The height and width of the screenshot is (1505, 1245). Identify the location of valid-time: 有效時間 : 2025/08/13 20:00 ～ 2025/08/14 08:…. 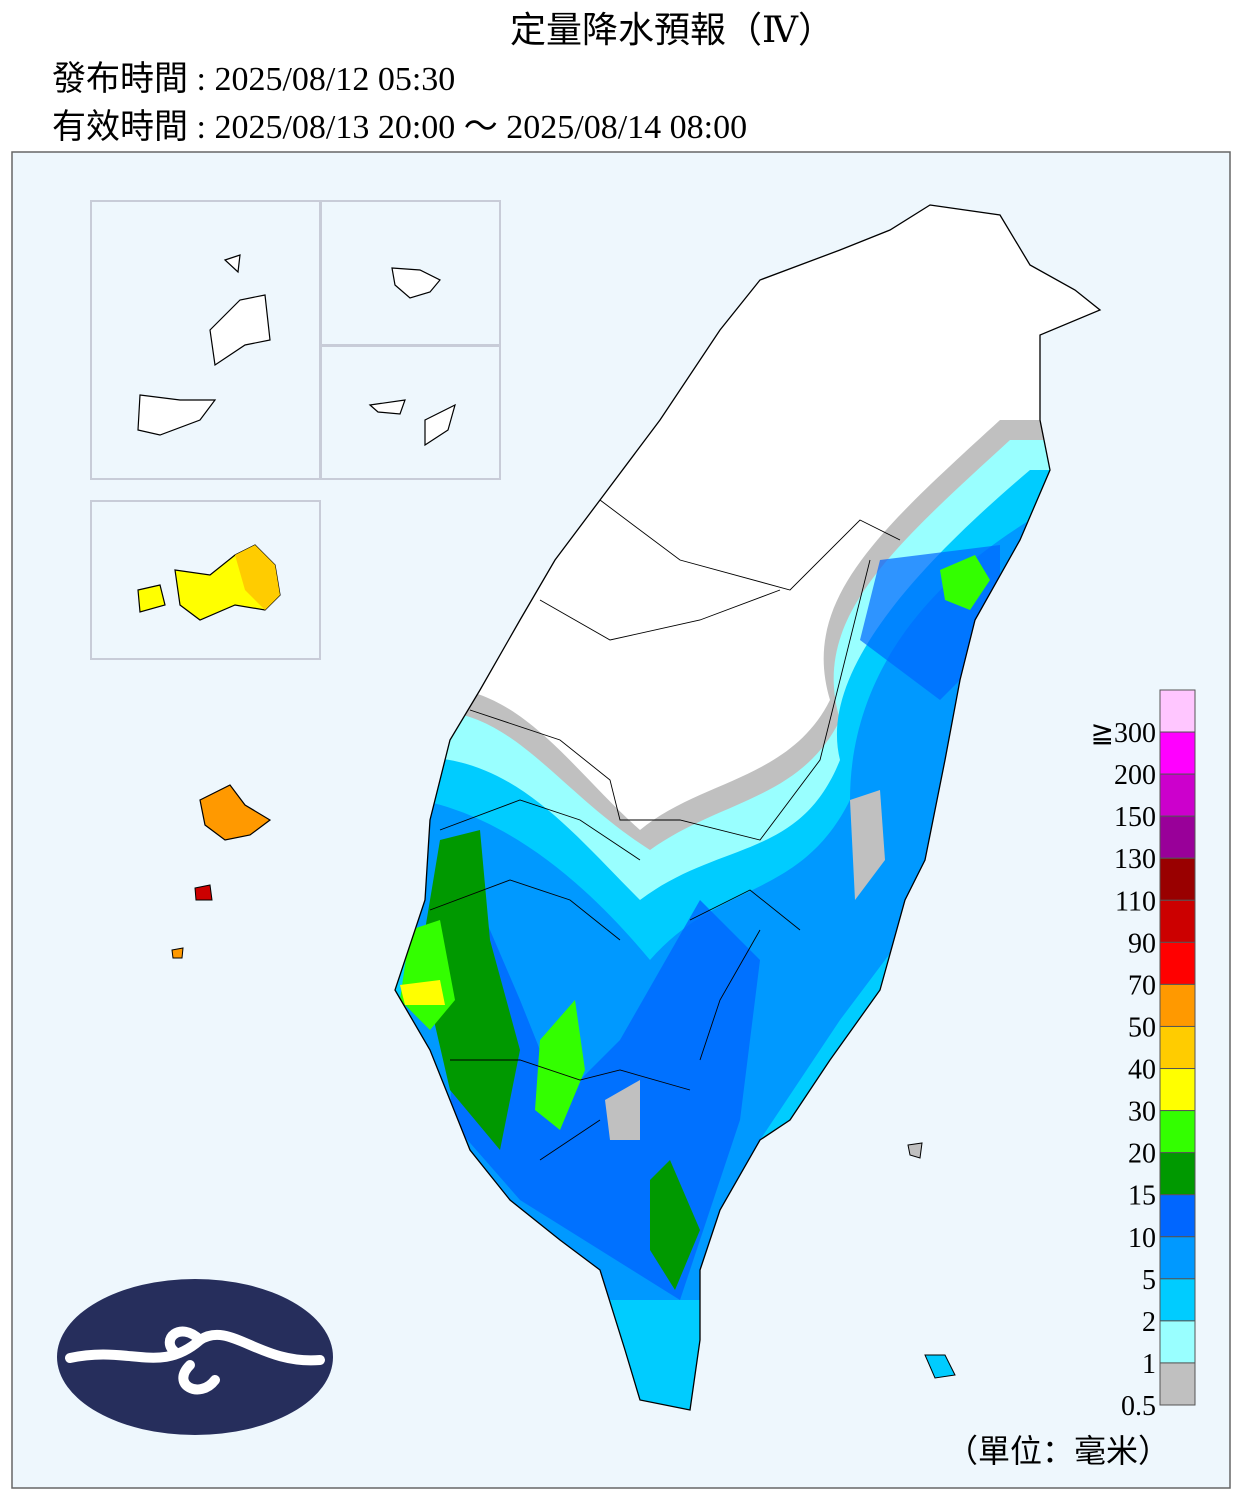
(399, 127).